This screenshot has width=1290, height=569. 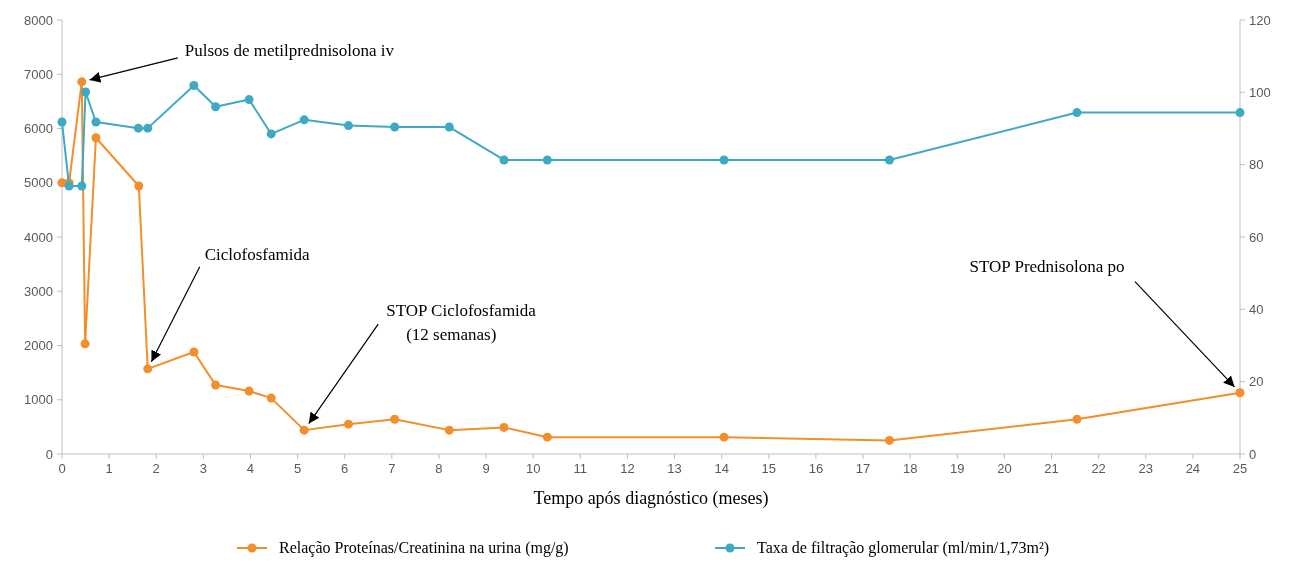 What do you see at coordinates (1145, 468) in the screenshot?
I see `x-tick-label: 23` at bounding box center [1145, 468].